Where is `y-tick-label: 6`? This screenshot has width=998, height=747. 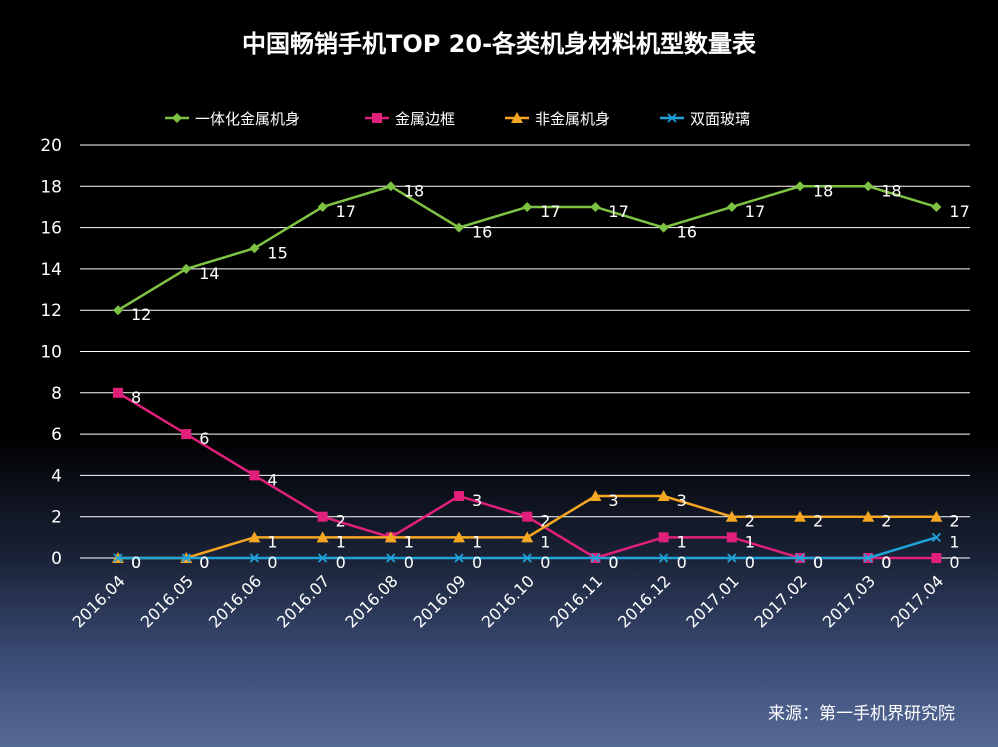 y-tick-label: 6 is located at coordinates (56, 435).